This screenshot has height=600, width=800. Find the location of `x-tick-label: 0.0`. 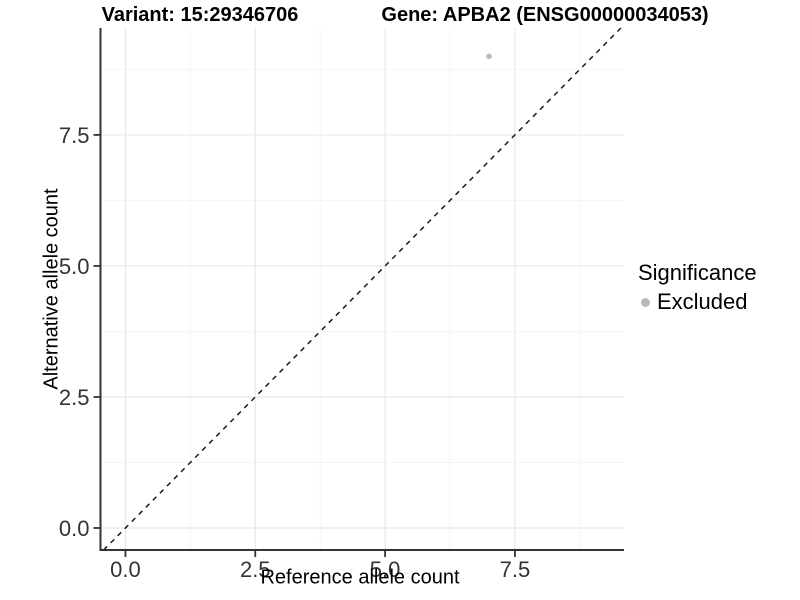

x-tick-label: 0.0 is located at coordinates (125, 569).